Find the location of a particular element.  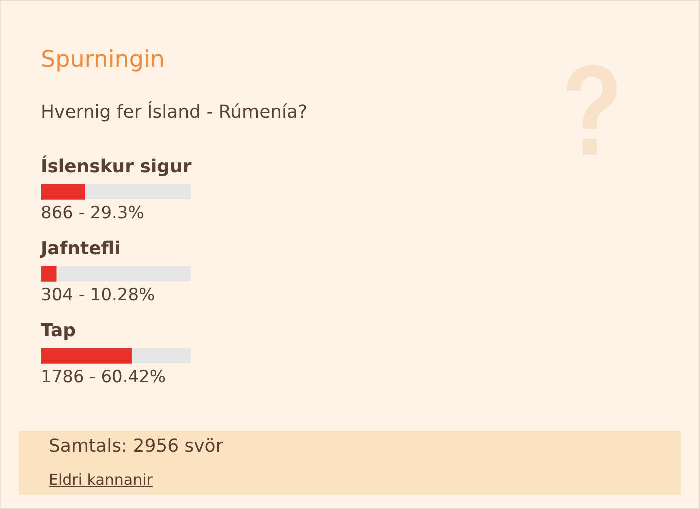

text: Samtals: 2956 svör is located at coordinates (136, 446).